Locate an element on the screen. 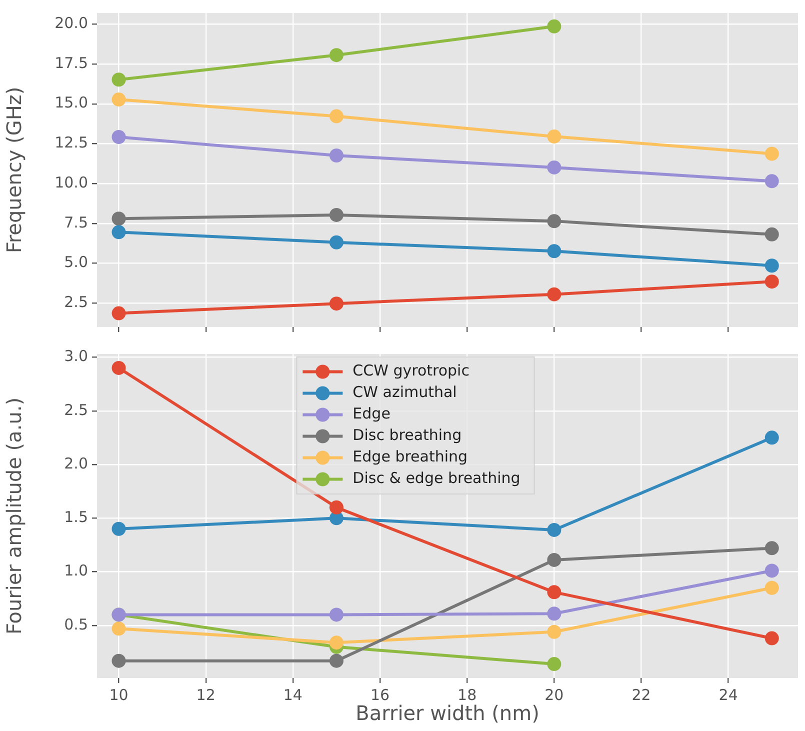 The height and width of the screenshot is (731, 805). x-tick-label: 20 is located at coordinates (554, 695).